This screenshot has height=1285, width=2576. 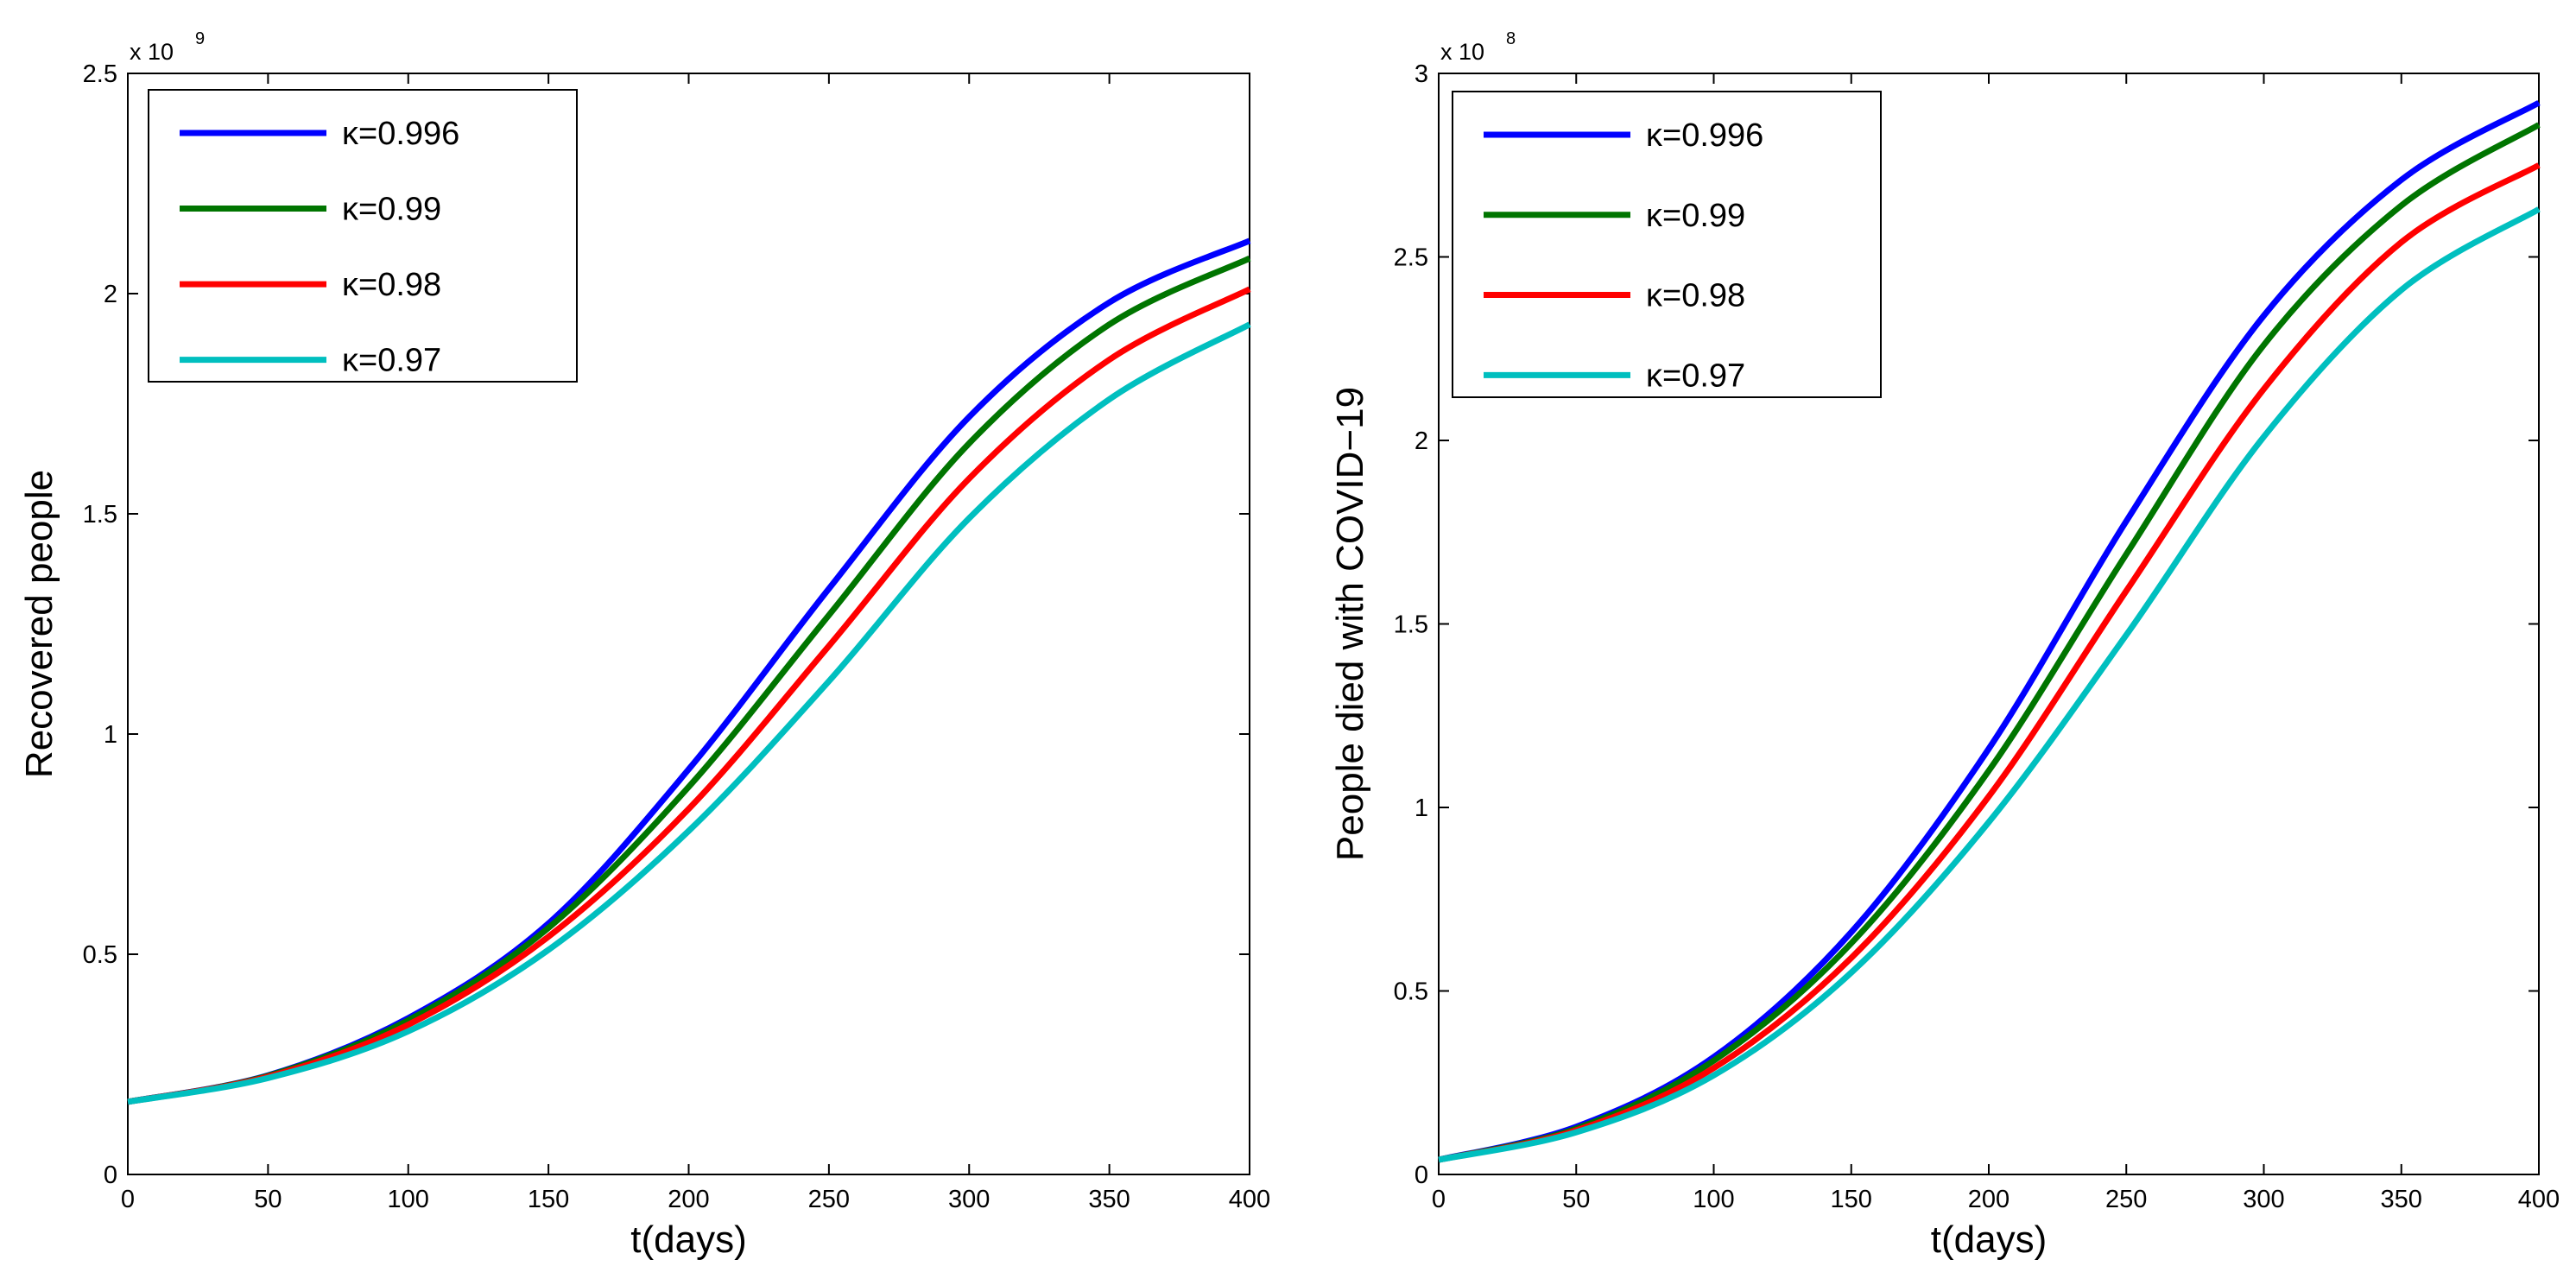 What do you see at coordinates (200, 38) in the screenshot?
I see `y-multiplier-exponent: 9` at bounding box center [200, 38].